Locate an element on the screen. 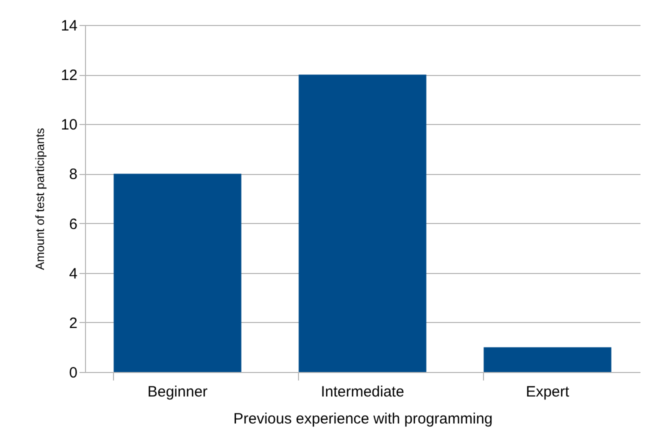 Image resolution: width=646 pixels, height=446 pixels. x-tick-label: Beginner is located at coordinates (177, 392).